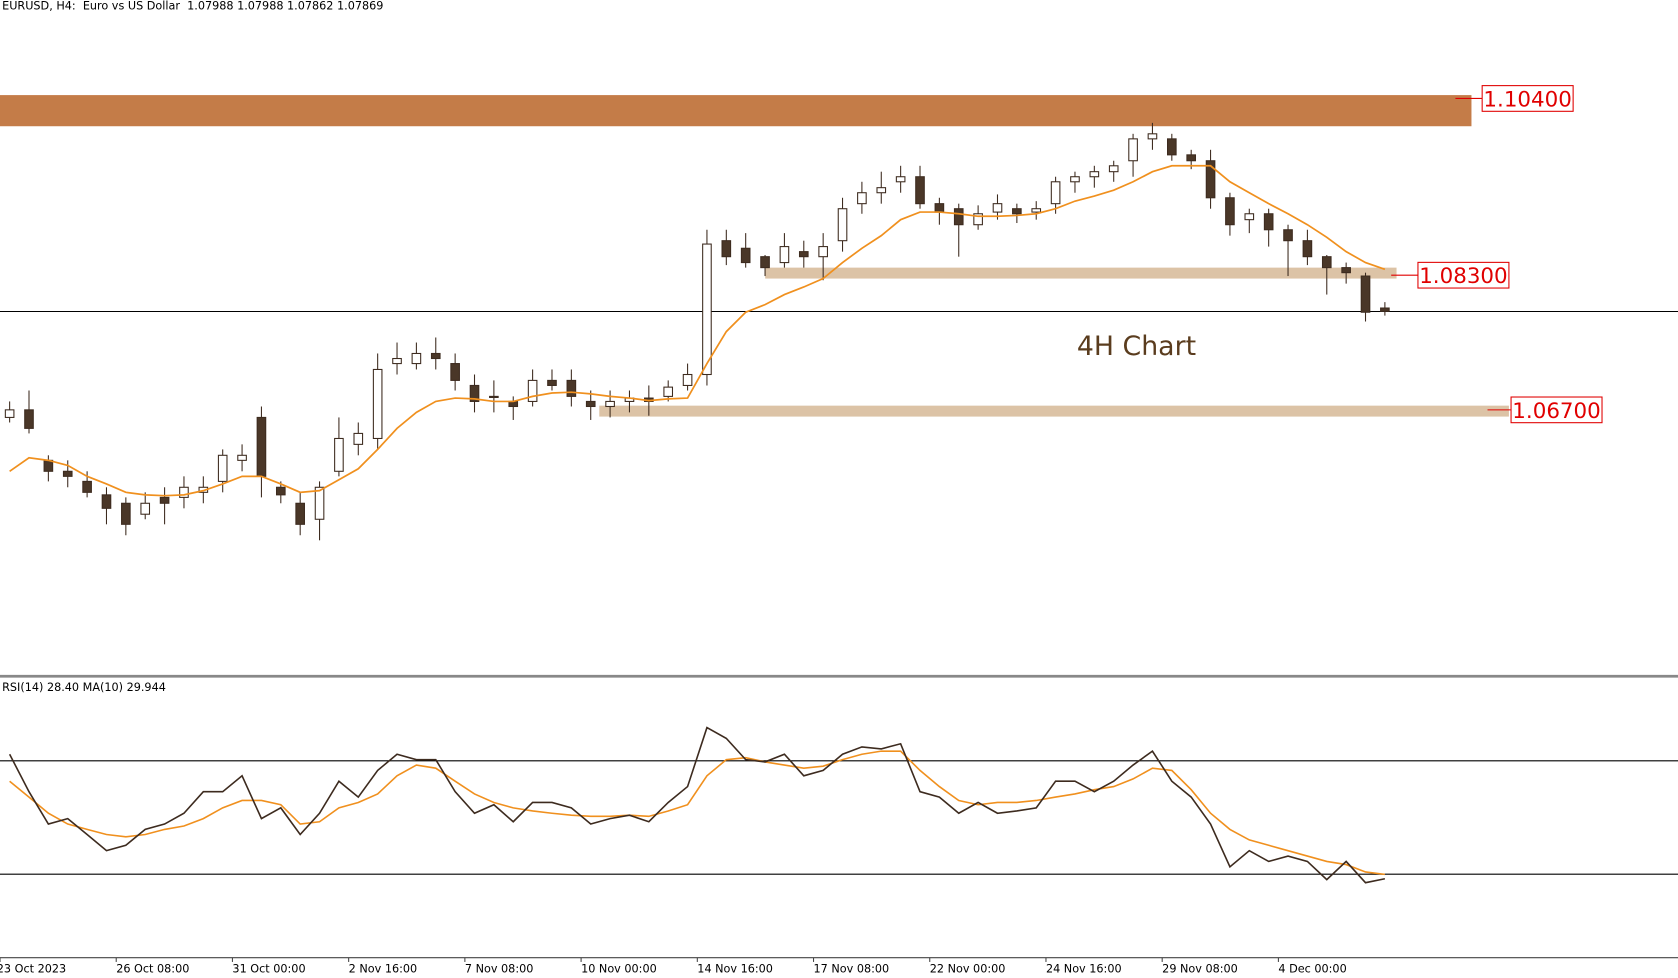  What do you see at coordinates (735, 969) in the screenshot?
I see `x-tick-label: 14 Nov 16:00` at bounding box center [735, 969].